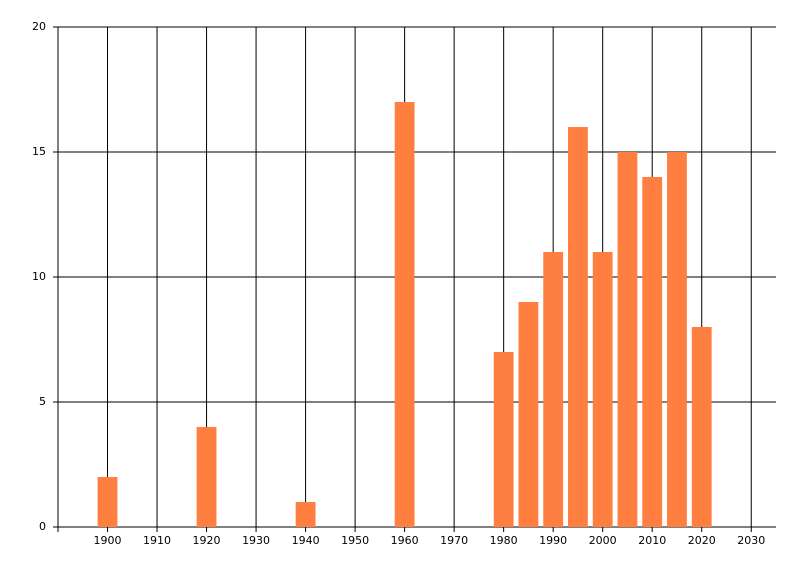  Describe the element at coordinates (42, 526) in the screenshot. I see `y-tick-label: 0` at that location.